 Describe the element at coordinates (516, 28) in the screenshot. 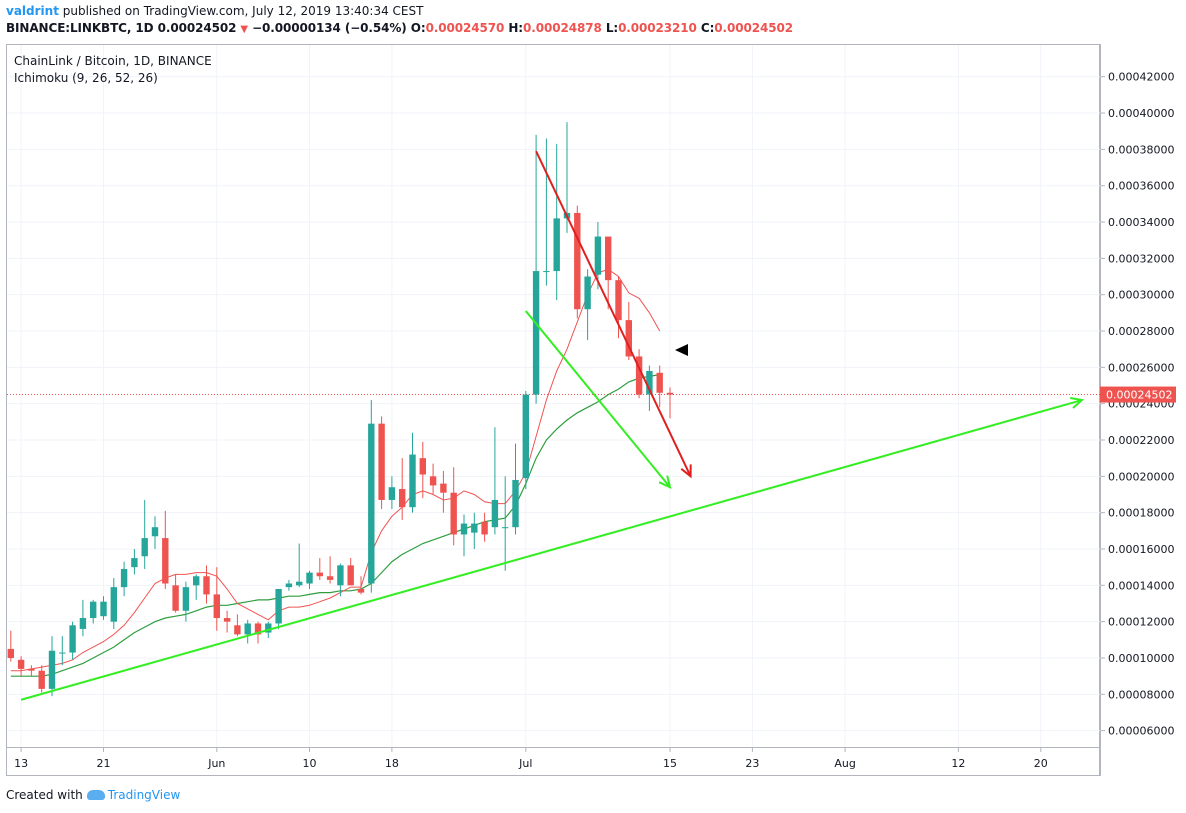

I see `high-label: H:` at that location.